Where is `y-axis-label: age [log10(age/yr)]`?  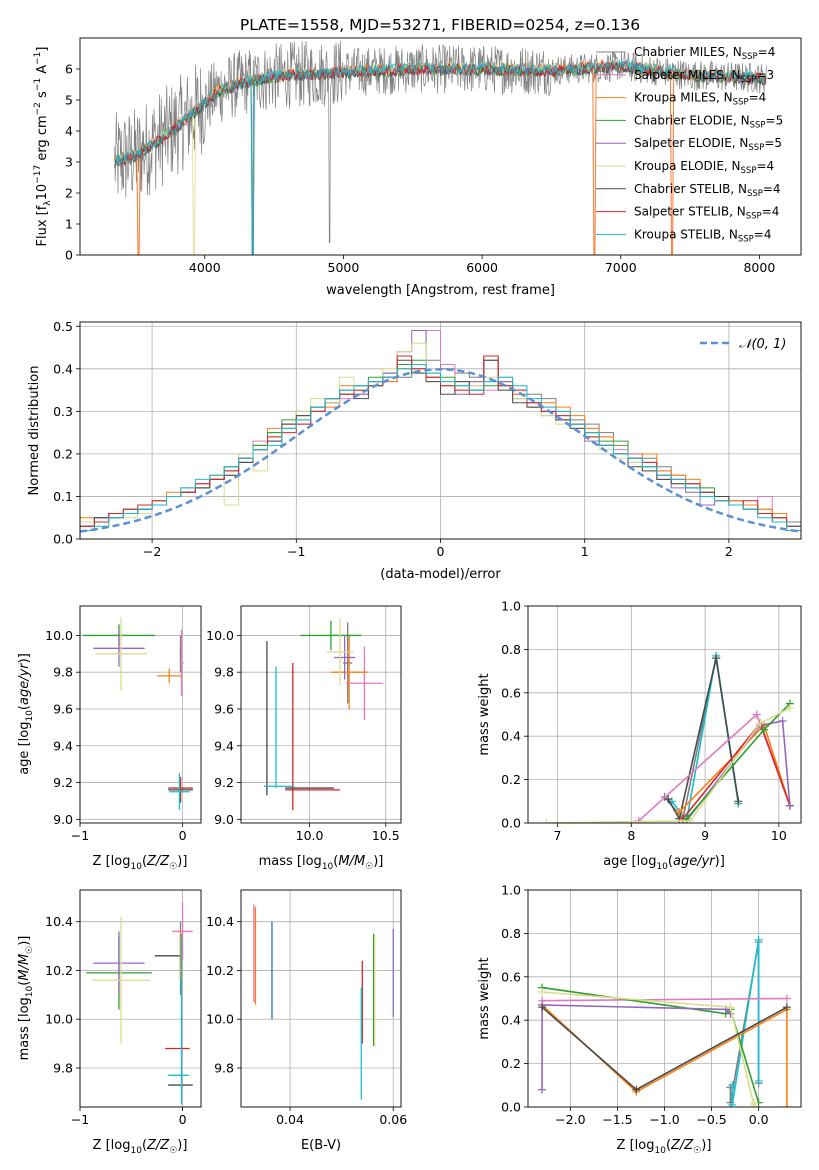 y-axis-label: age [log10(age/yr)] is located at coordinates (26, 714).